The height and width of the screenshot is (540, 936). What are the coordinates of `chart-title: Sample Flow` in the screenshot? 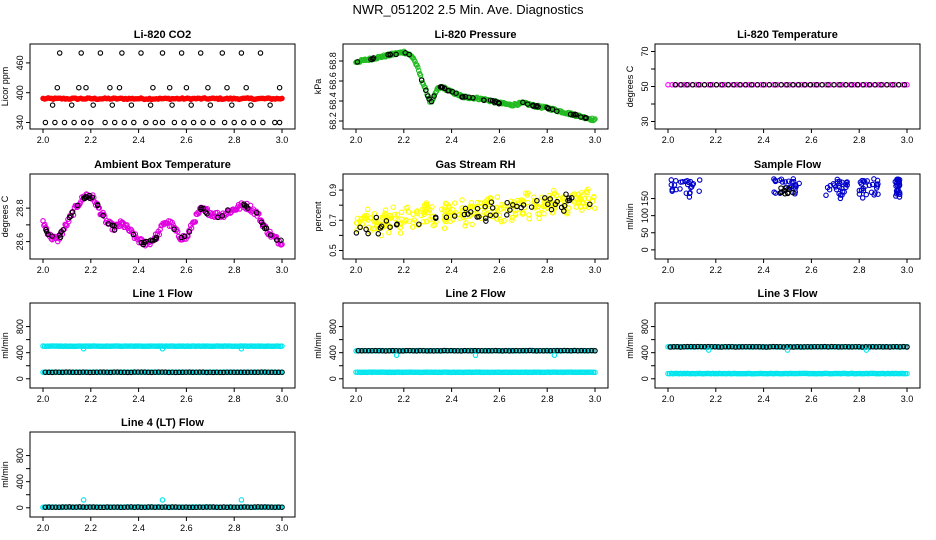 It's located at (788, 165).